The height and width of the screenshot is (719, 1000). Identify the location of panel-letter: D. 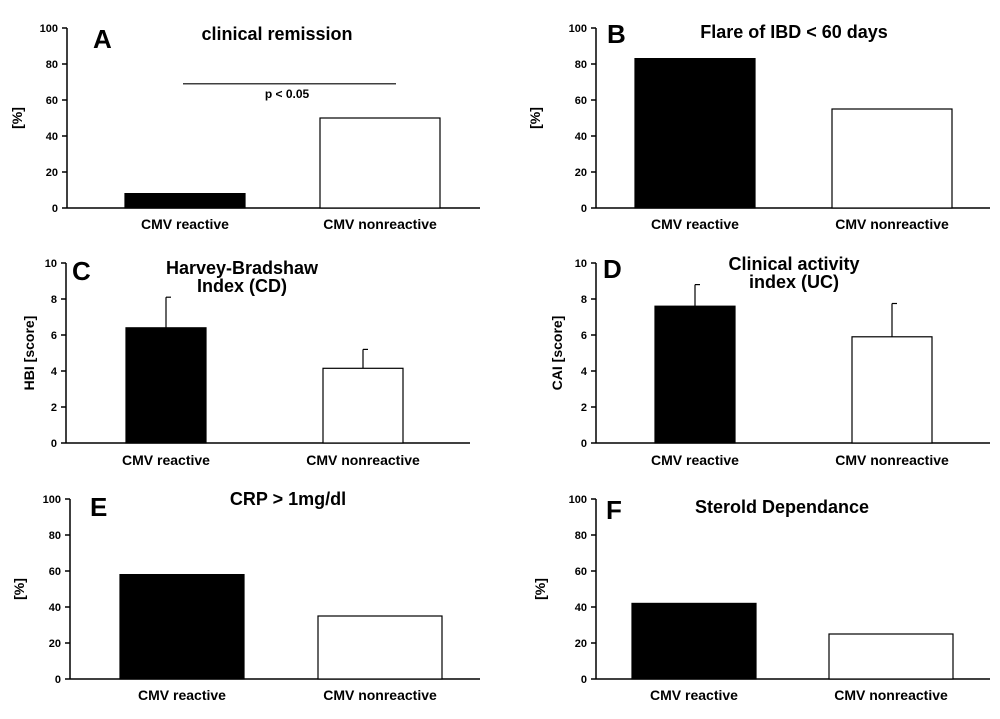
(612, 269).